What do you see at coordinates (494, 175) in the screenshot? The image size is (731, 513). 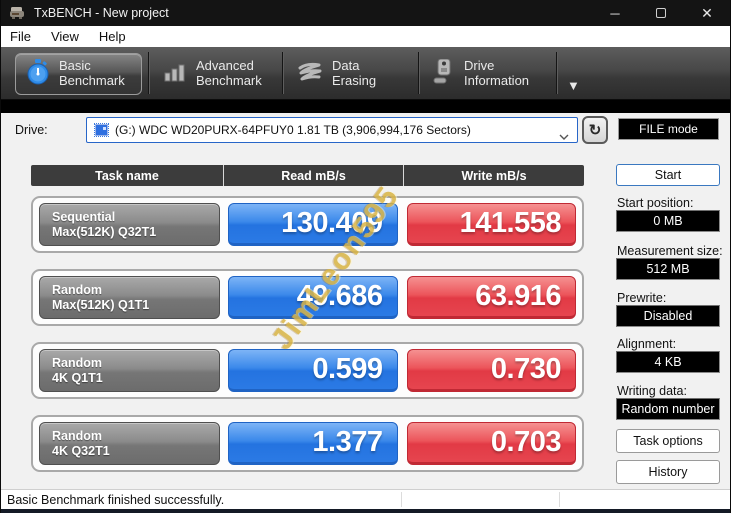 I see `header-write: Write mB/s` at bounding box center [494, 175].